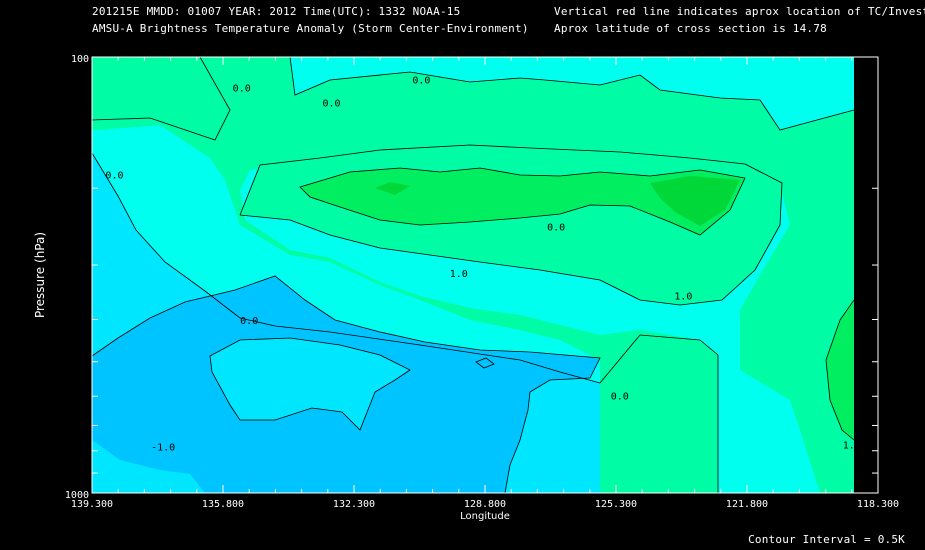 This screenshot has height=550, width=925. Describe the element at coordinates (747, 504) in the screenshot. I see `x-tick-label: 121.800` at that location.